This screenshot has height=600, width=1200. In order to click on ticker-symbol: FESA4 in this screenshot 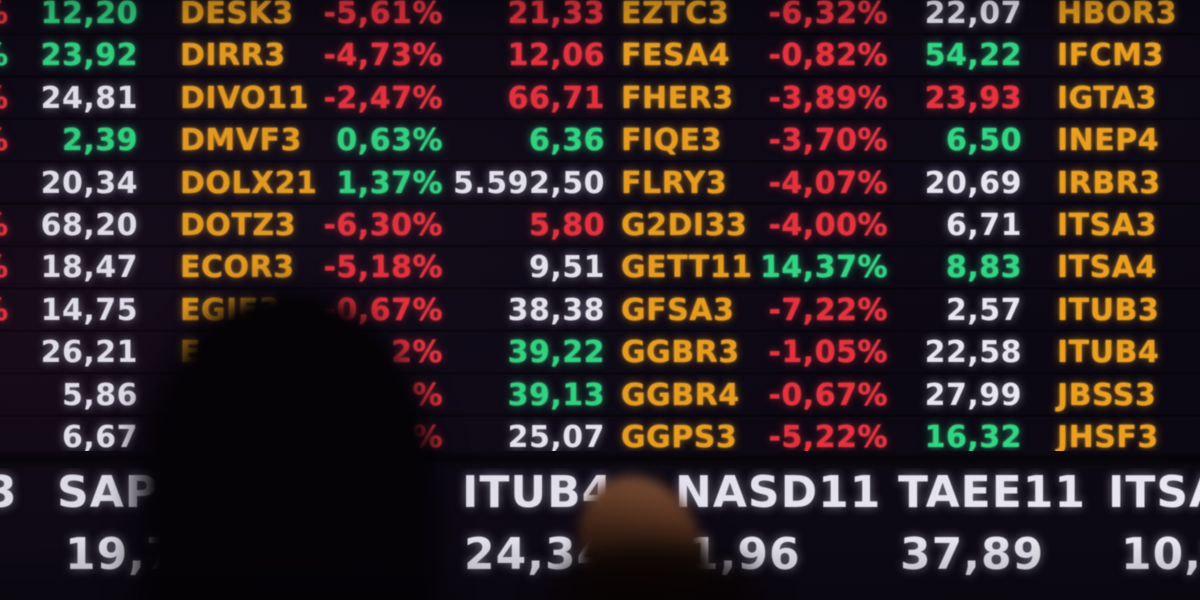, I will do `click(676, 56)`.